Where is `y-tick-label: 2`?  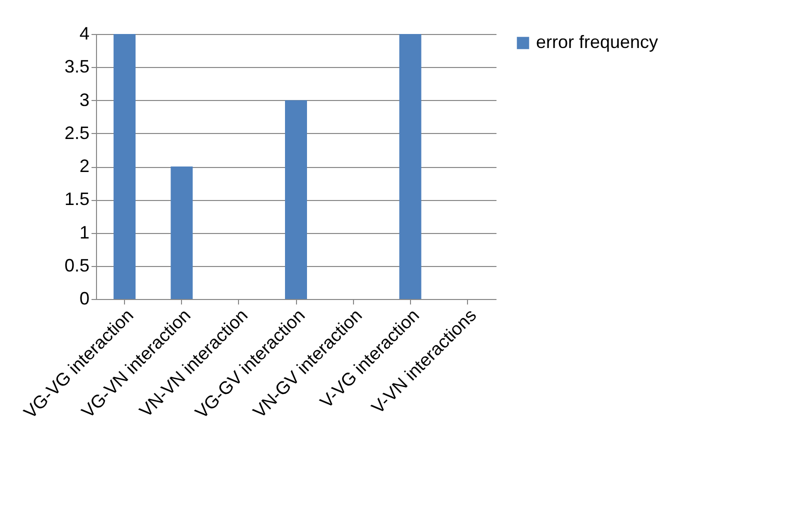
y-tick-label: 2 is located at coordinates (84, 166).